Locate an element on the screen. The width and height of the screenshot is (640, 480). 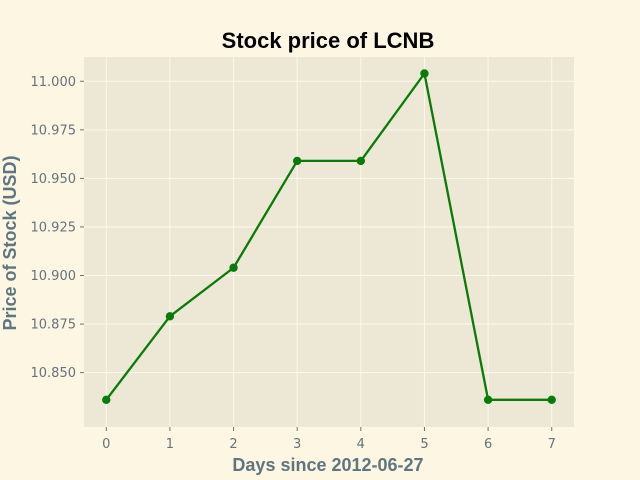
x-axis-title: Days since 2012-06-27 is located at coordinates (327, 465).